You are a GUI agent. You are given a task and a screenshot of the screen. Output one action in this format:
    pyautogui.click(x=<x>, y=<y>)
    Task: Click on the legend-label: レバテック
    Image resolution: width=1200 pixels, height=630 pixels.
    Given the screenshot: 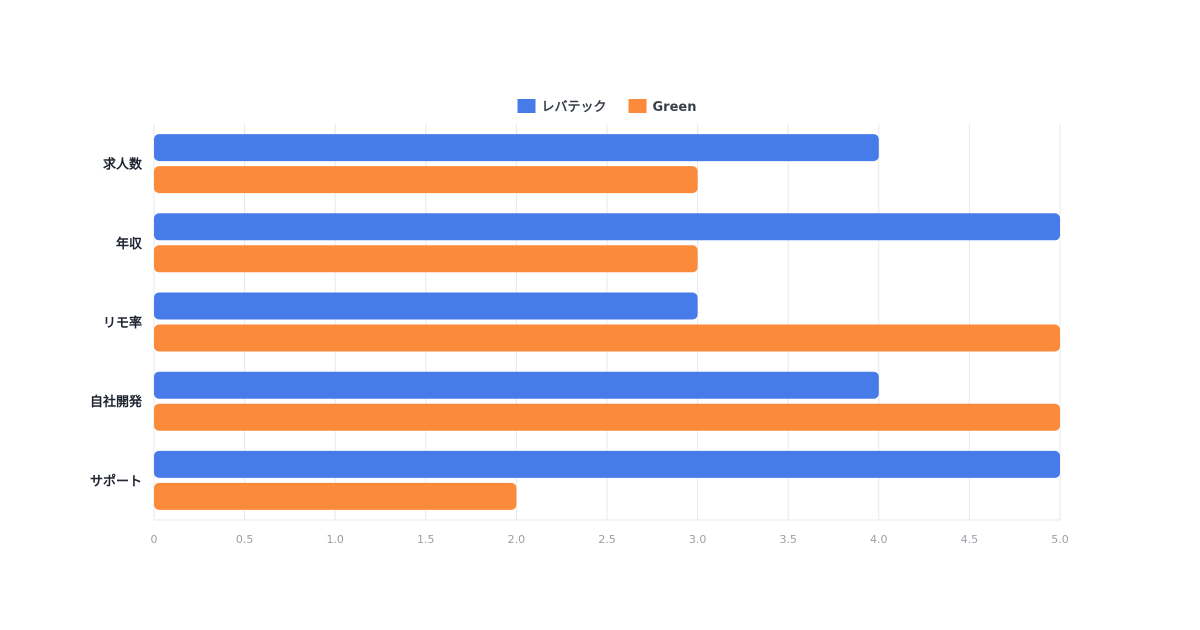 What is the action you would take?
    pyautogui.click(x=574, y=107)
    